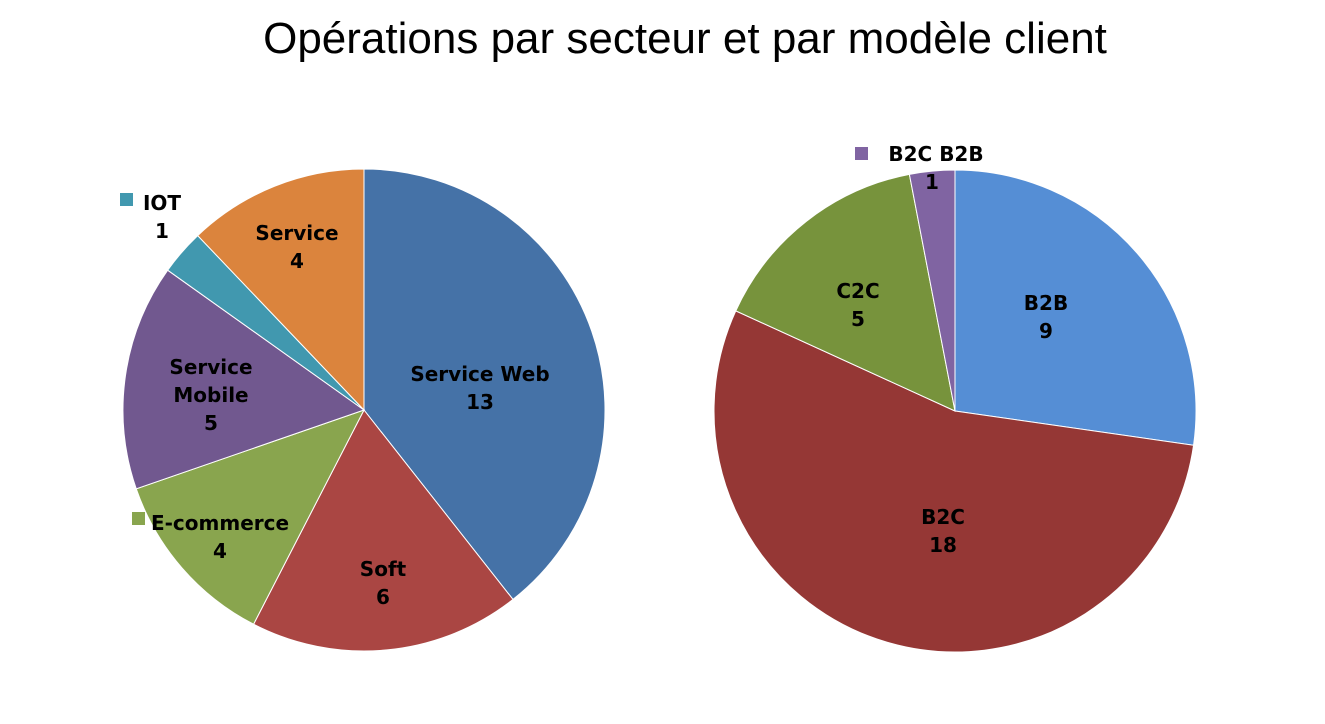  Describe the element at coordinates (1046, 303) in the screenshot. I see `slice-label-line: B2B` at that location.